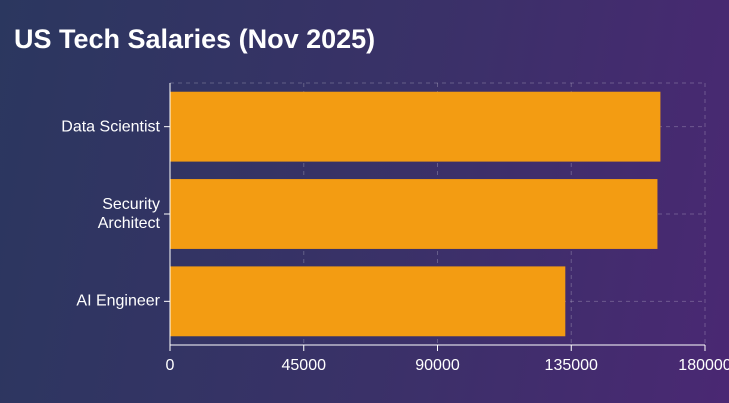  Describe the element at coordinates (128, 214) in the screenshot. I see `y-tick-label: Security Architect` at that location.